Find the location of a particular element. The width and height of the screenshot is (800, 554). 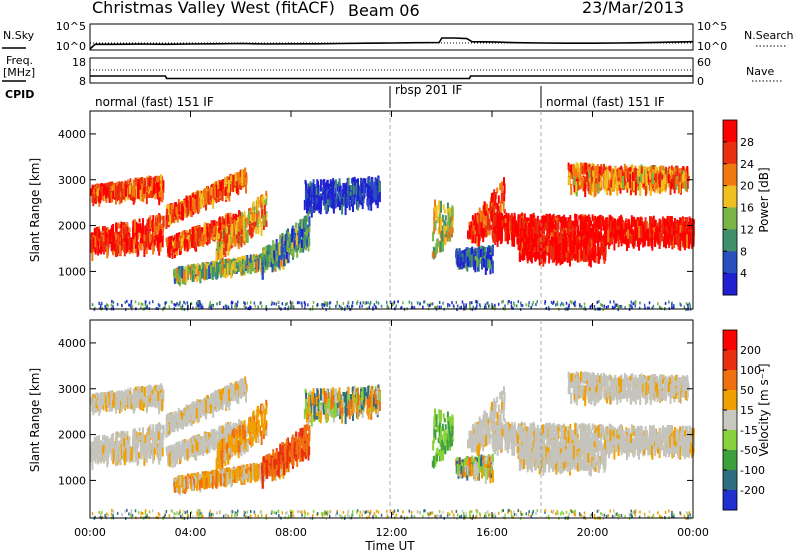

freq-label: Freq. is located at coordinates (20, 60).